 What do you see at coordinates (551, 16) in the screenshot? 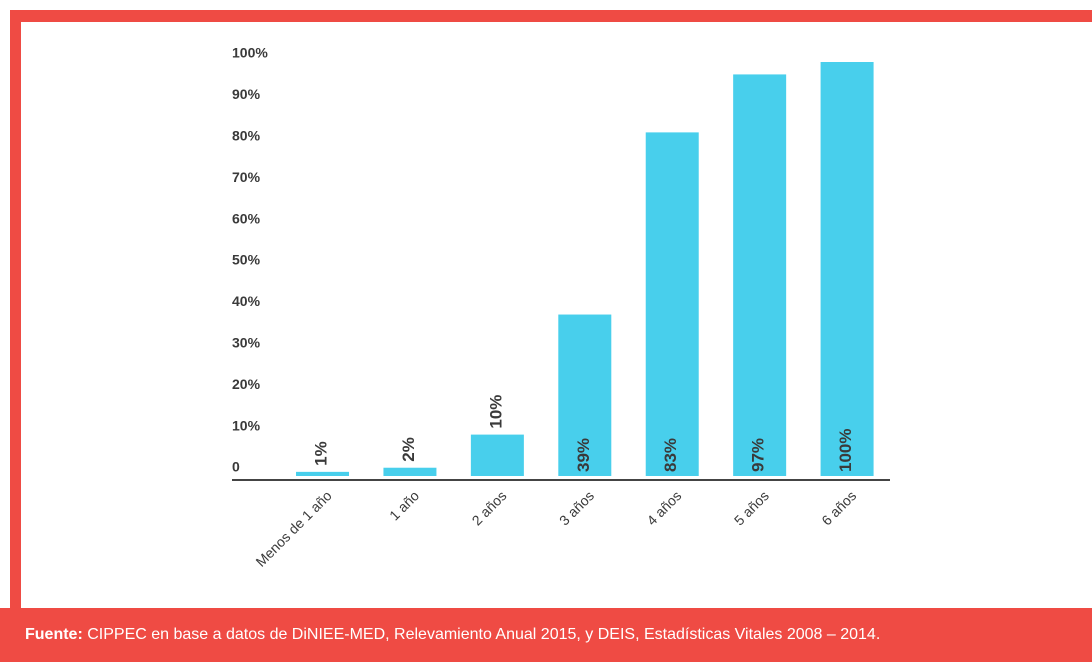
I see `frame-top` at bounding box center [551, 16].